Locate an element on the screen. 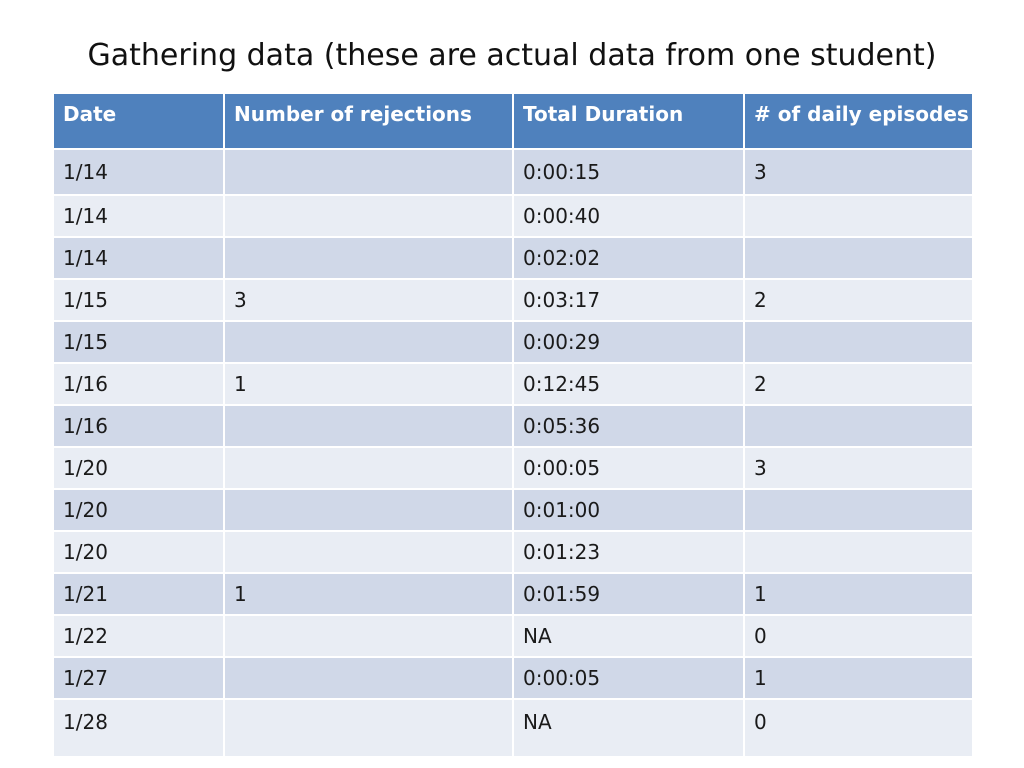  table-row: 1/14 0:00:40 is located at coordinates (513, 216).